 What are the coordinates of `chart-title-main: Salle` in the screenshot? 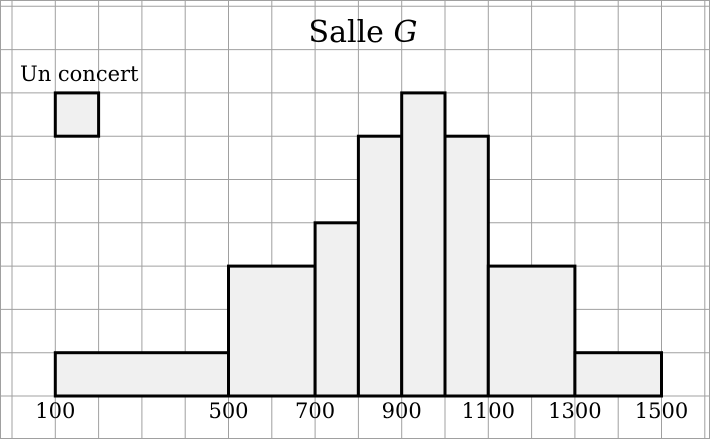 It's located at (351, 32).